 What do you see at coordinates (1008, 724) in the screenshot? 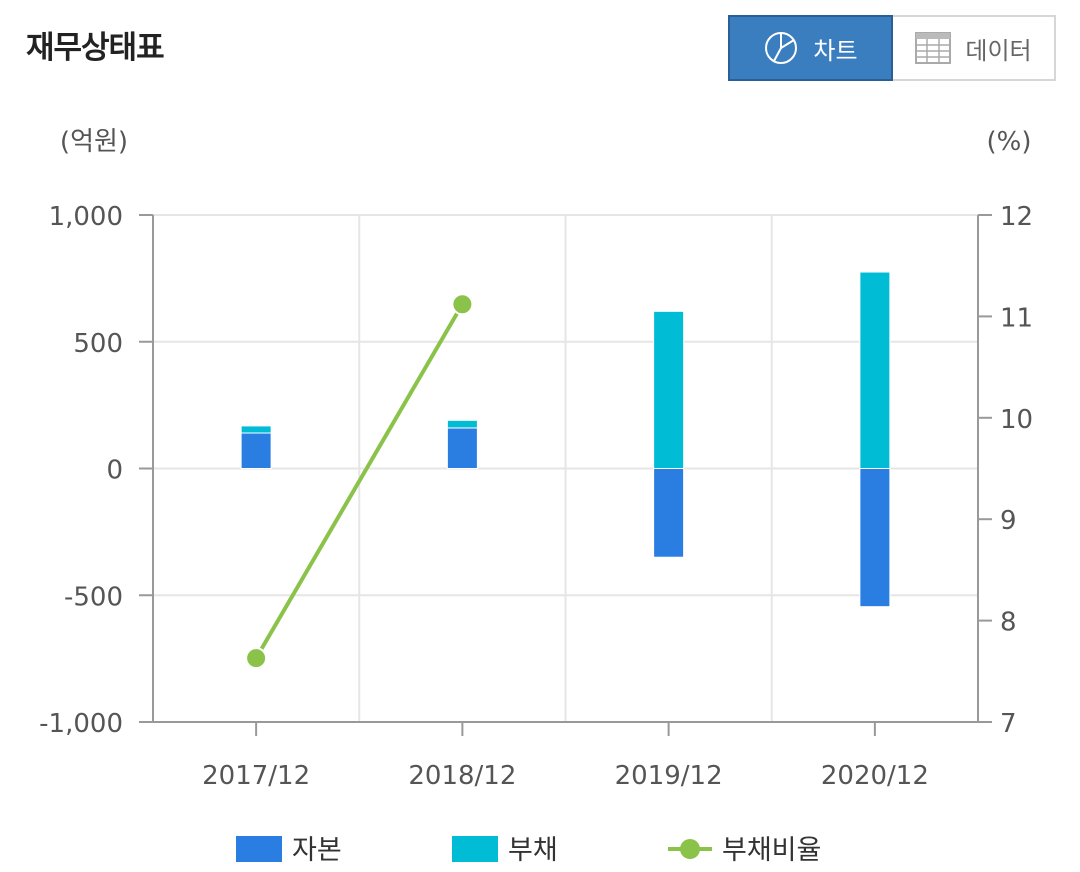
I see `right-tick-label: 7` at bounding box center [1008, 724].